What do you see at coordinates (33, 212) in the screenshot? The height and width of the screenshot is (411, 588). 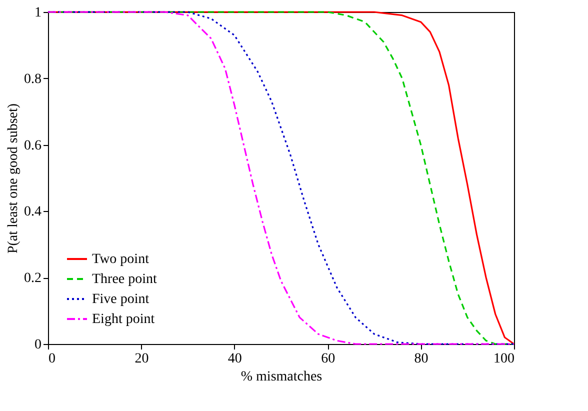 I see `y-tick-label: 0.4` at bounding box center [33, 212].